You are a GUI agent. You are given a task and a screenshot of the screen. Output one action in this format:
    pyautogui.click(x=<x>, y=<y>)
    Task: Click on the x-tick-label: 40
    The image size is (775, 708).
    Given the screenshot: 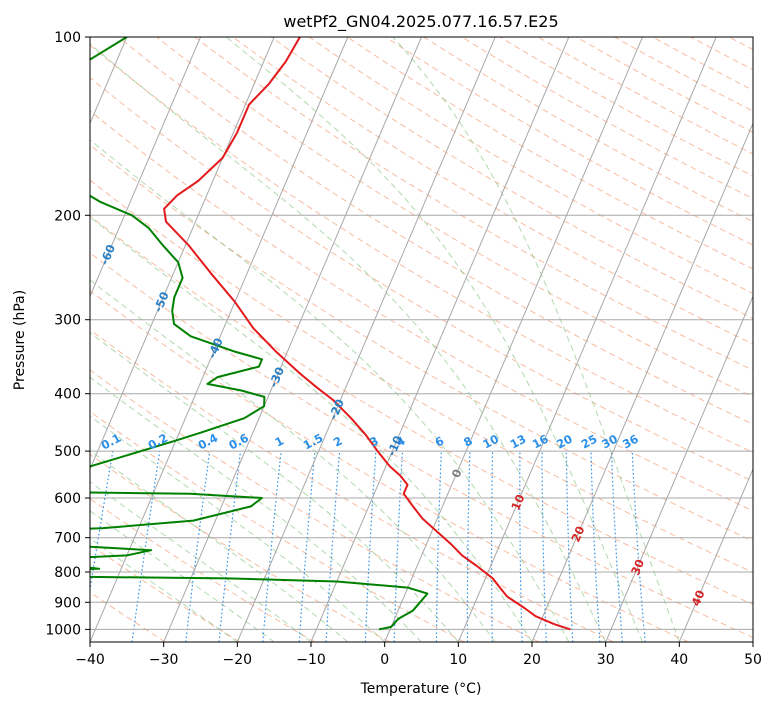 What is the action you would take?
    pyautogui.click(x=679, y=660)
    